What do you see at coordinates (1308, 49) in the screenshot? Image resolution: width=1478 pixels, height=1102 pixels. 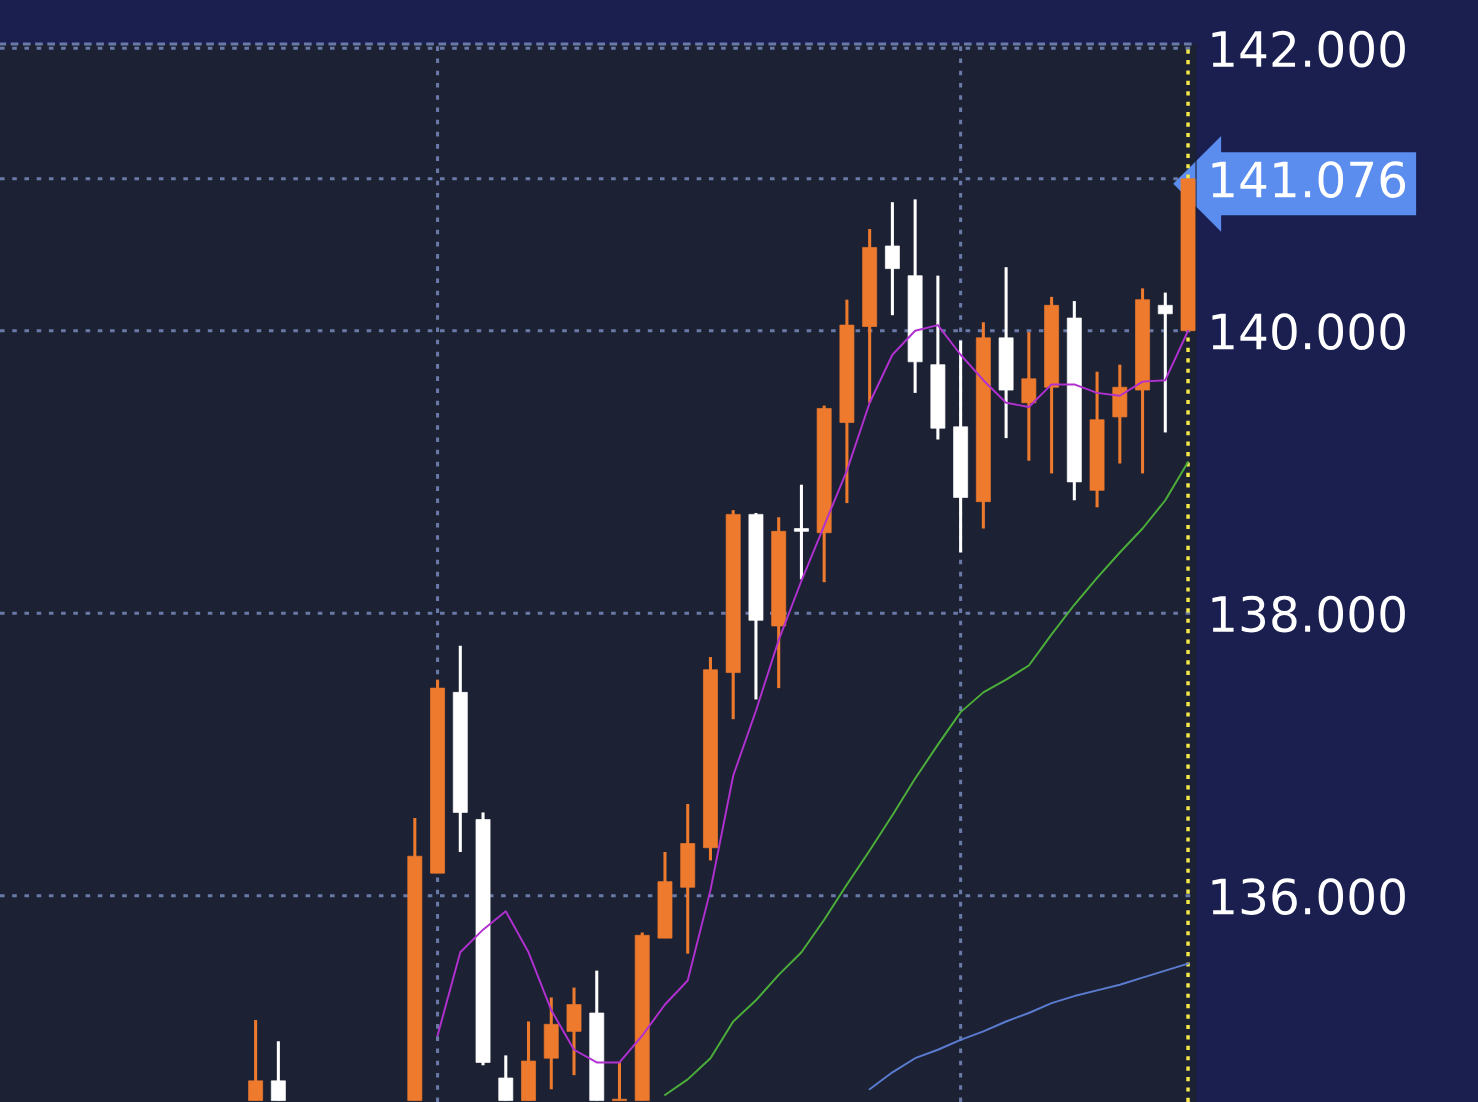 I see `y-tick-label: 142.000` at bounding box center [1308, 49].